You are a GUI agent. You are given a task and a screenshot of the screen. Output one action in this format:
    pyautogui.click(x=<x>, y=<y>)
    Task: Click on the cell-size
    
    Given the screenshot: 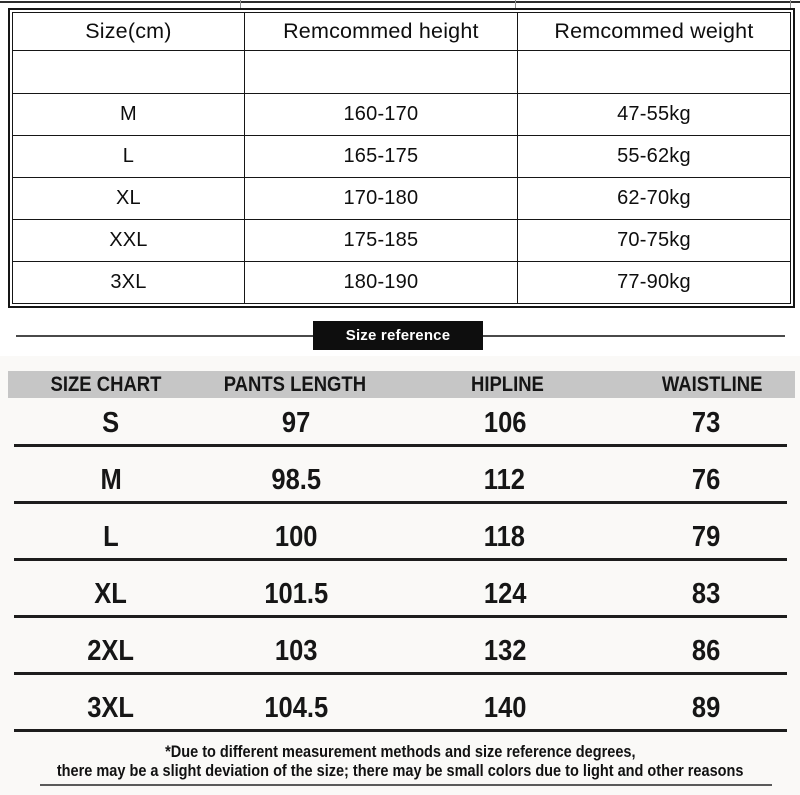 What is the action you would take?
    pyautogui.click(x=128, y=72)
    